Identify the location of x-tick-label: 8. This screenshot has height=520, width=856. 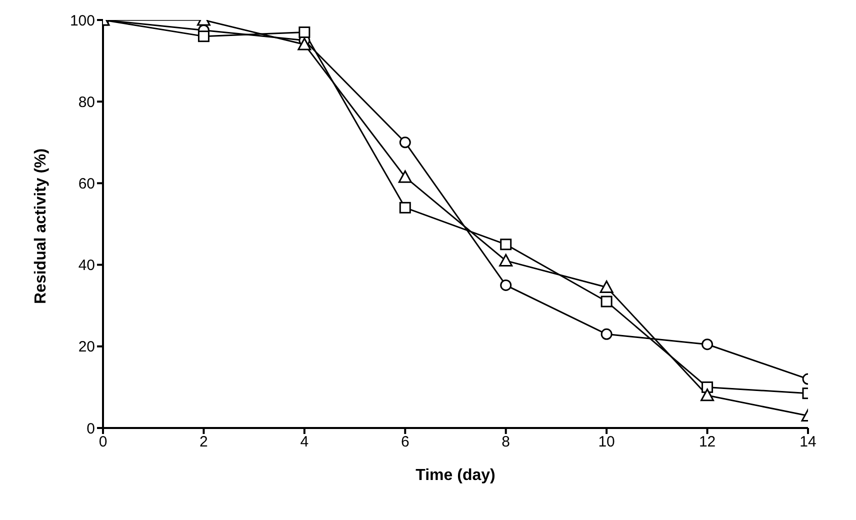
(506, 442).